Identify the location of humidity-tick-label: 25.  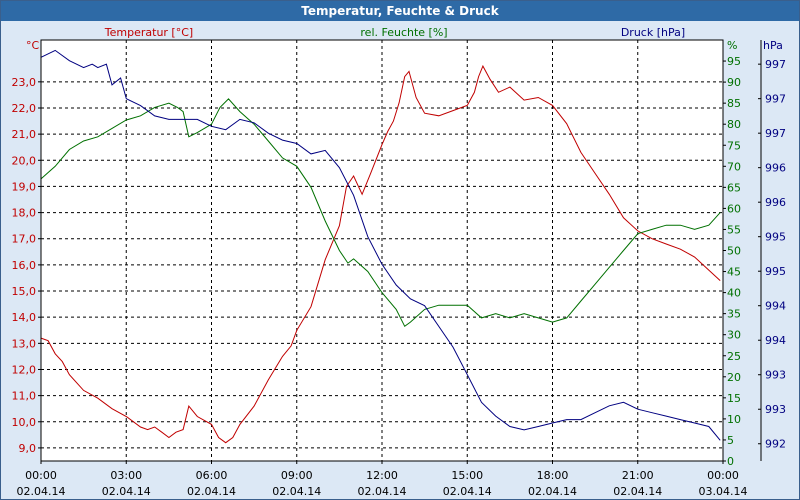
(734, 356).